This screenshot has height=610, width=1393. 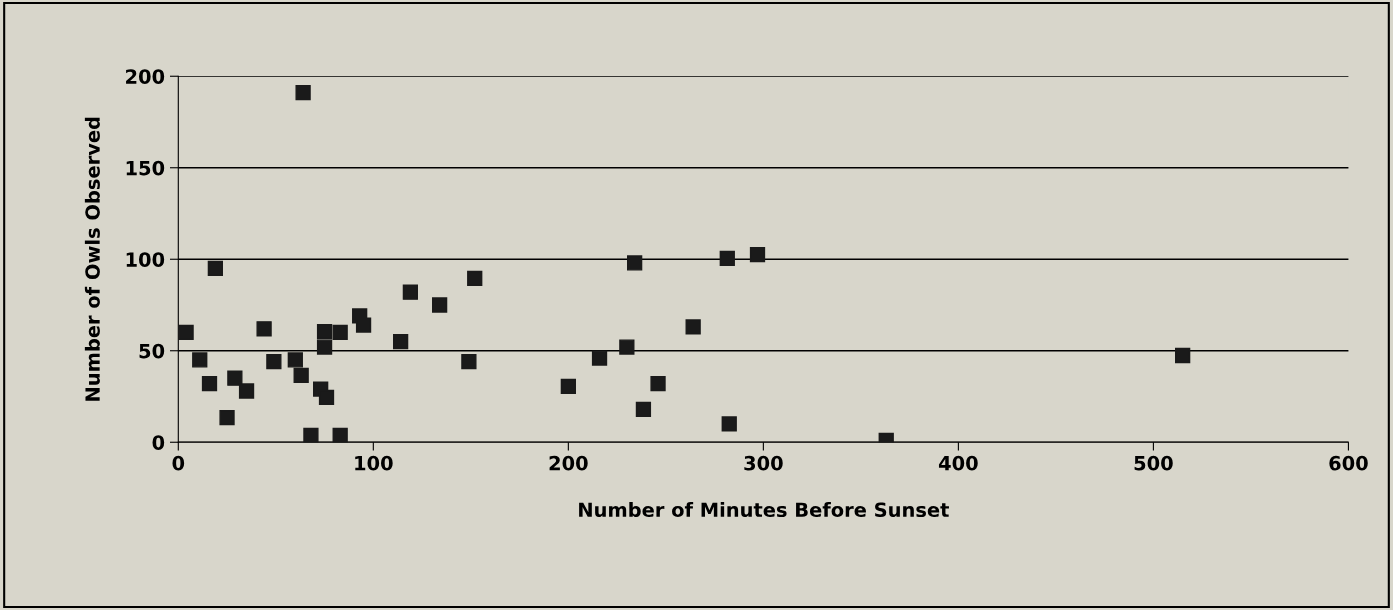 What do you see at coordinates (1348, 463) in the screenshot?
I see `x-tick-label: 600` at bounding box center [1348, 463].